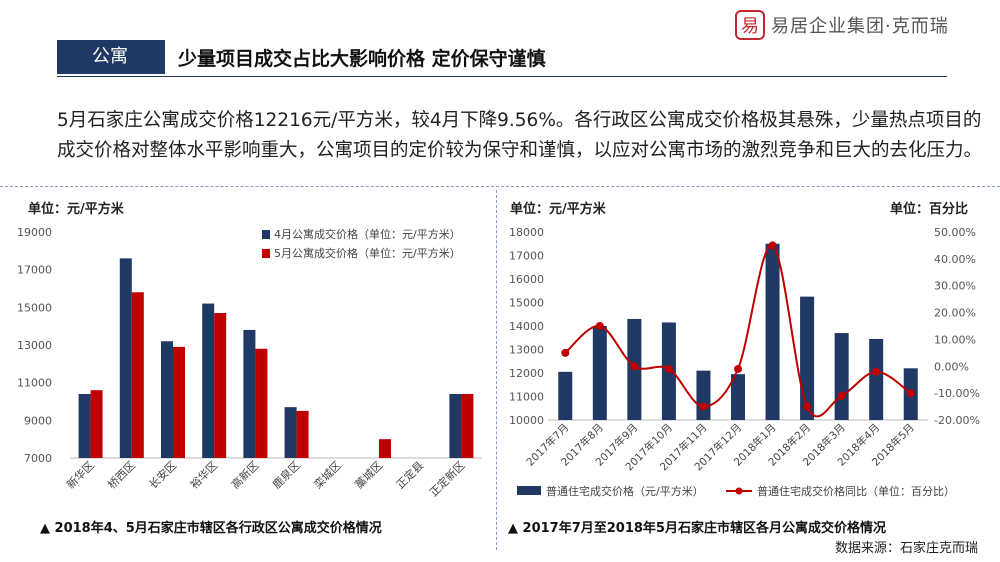 This screenshot has height=562, width=1000. What do you see at coordinates (34, 383) in the screenshot?
I see `chart1-ytick-label: 11000` at bounding box center [34, 383].